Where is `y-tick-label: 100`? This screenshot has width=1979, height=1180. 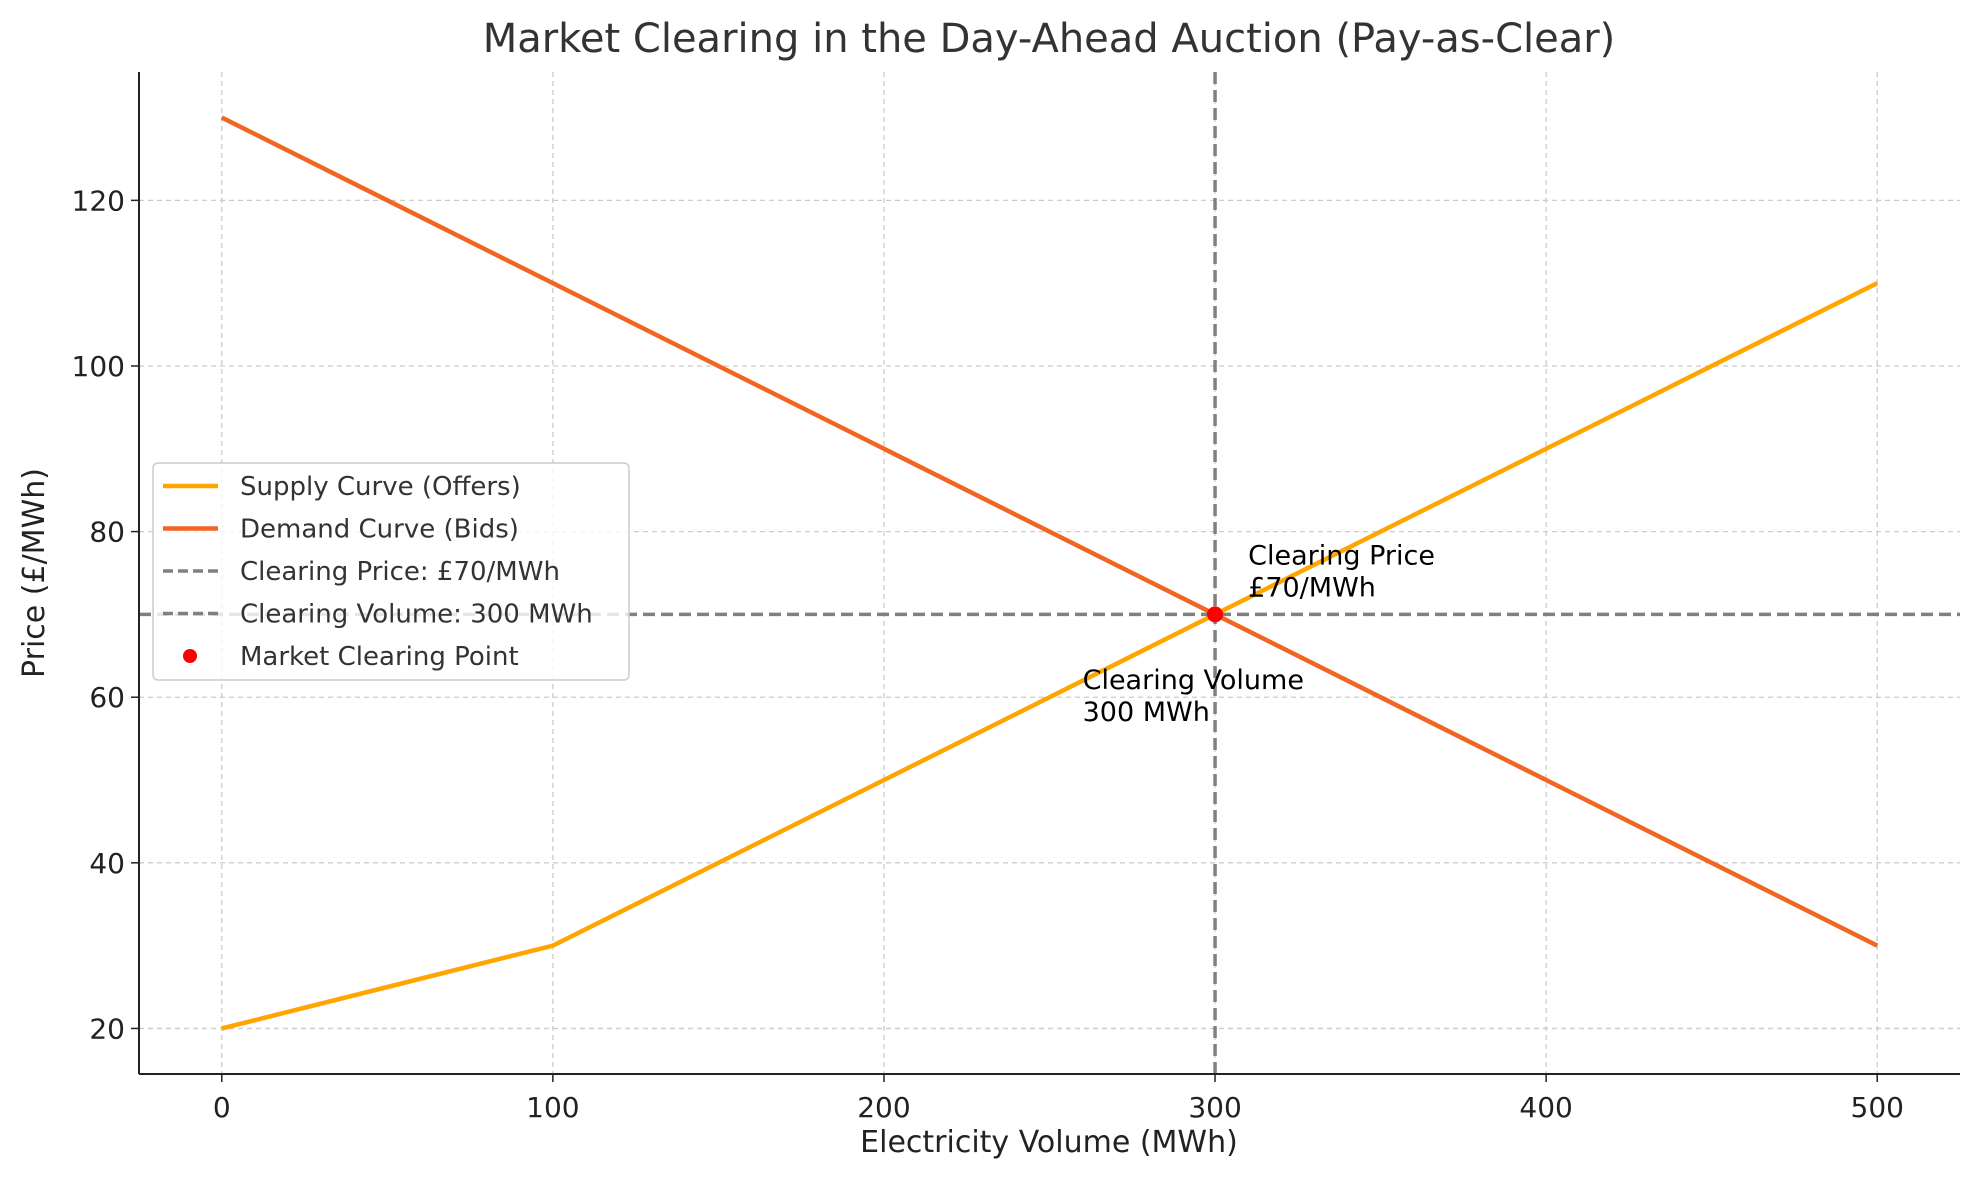
y-tick-label: 100 is located at coordinates (98, 366).